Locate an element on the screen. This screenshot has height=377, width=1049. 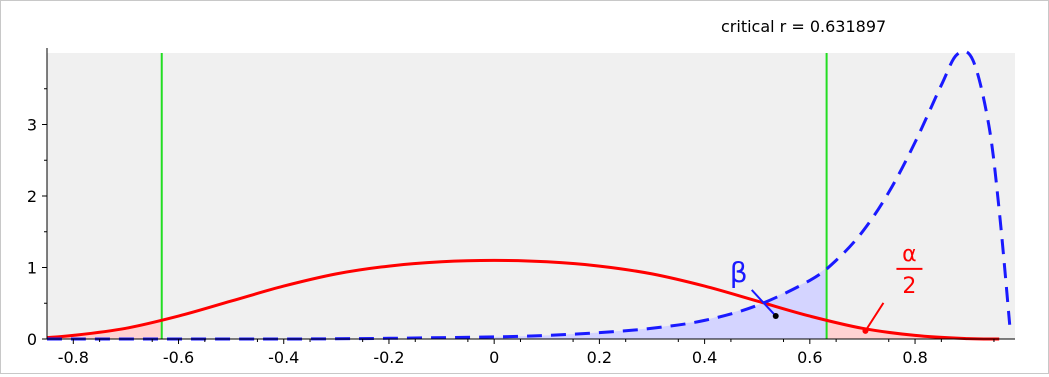
x-tick-label: -0.4 is located at coordinates (283, 357).